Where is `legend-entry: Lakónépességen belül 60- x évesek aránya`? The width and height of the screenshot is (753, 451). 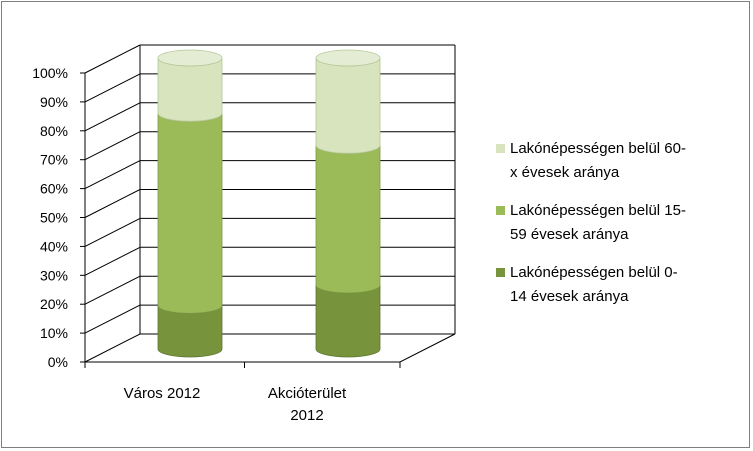
legend-entry: Lakónépességen belül 60- x évesek aránya is located at coordinates (598, 160).